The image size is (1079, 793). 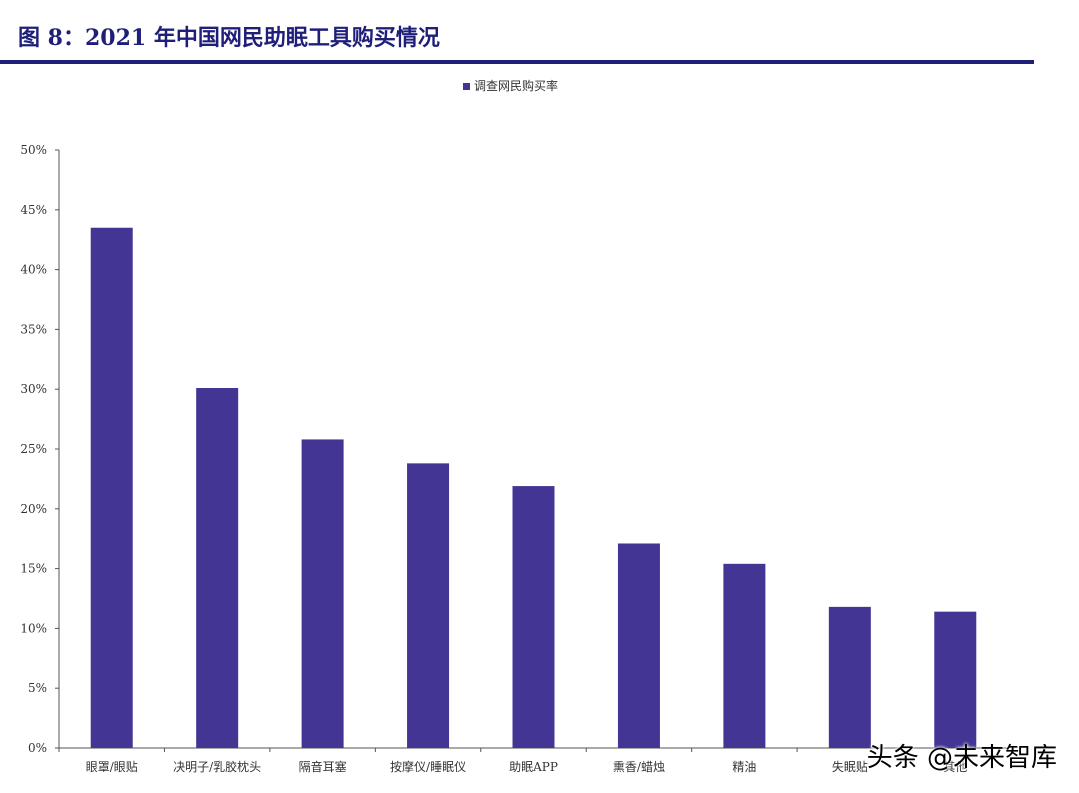 What do you see at coordinates (517, 62) in the screenshot?
I see `title-divider` at bounding box center [517, 62].